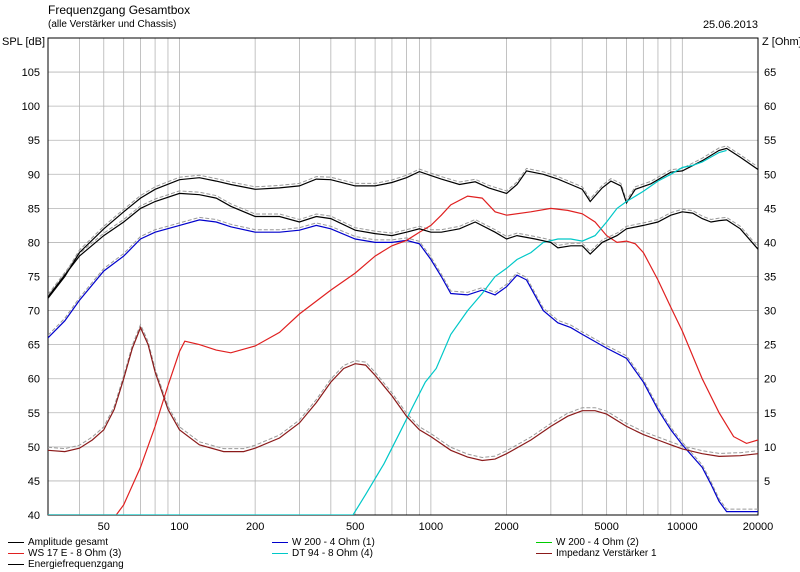 This screenshot has height=572, width=800. I want to click on y-axis-label: SPL [dB], so click(23, 42).